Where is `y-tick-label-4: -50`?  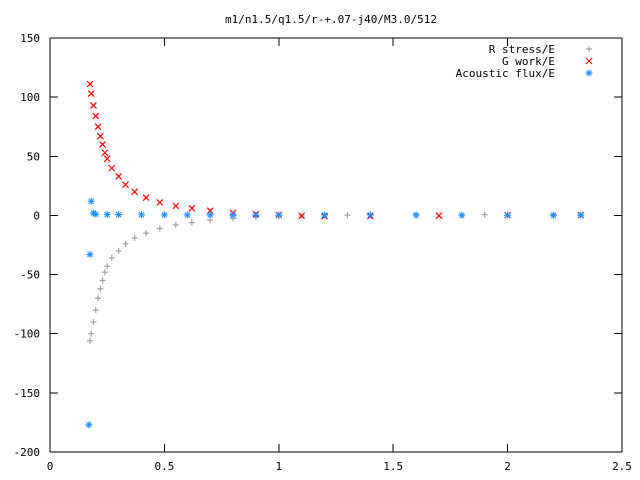 y-tick-label-4: -50 is located at coordinates (30, 275).